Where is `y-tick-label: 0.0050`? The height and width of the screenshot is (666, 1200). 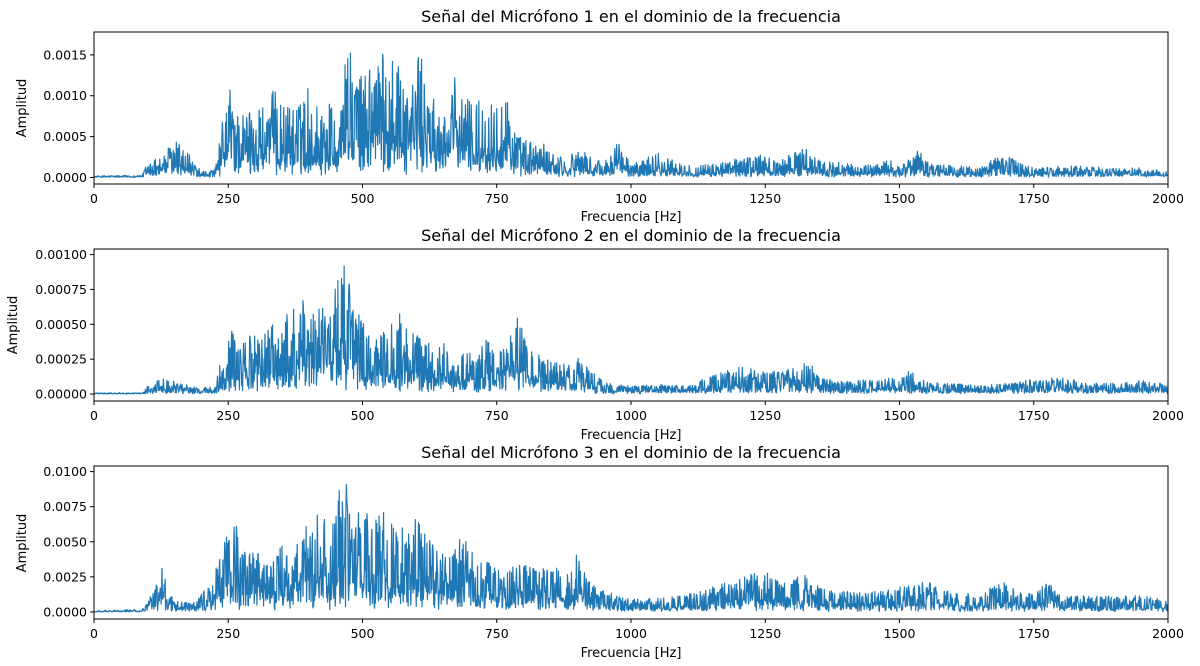
y-tick-label: 0.0050 is located at coordinates (65, 541).